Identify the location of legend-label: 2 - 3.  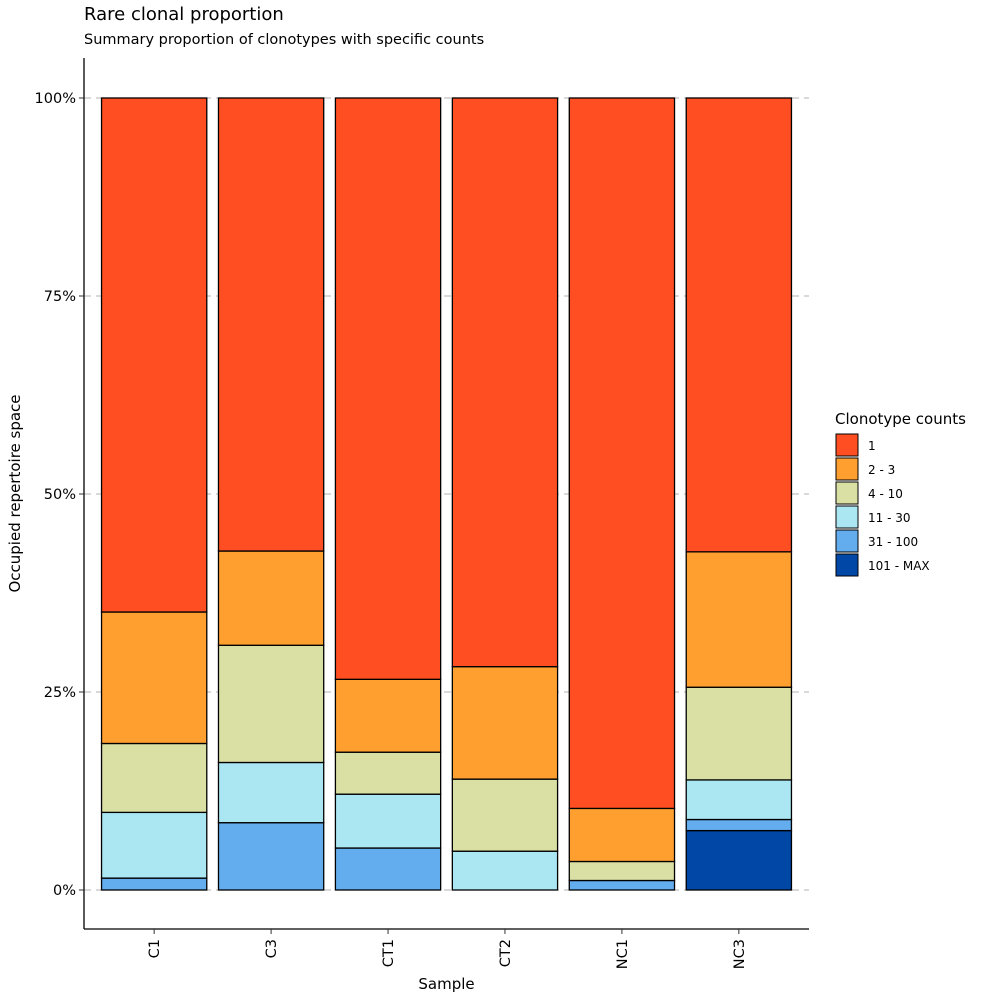
(881, 470).